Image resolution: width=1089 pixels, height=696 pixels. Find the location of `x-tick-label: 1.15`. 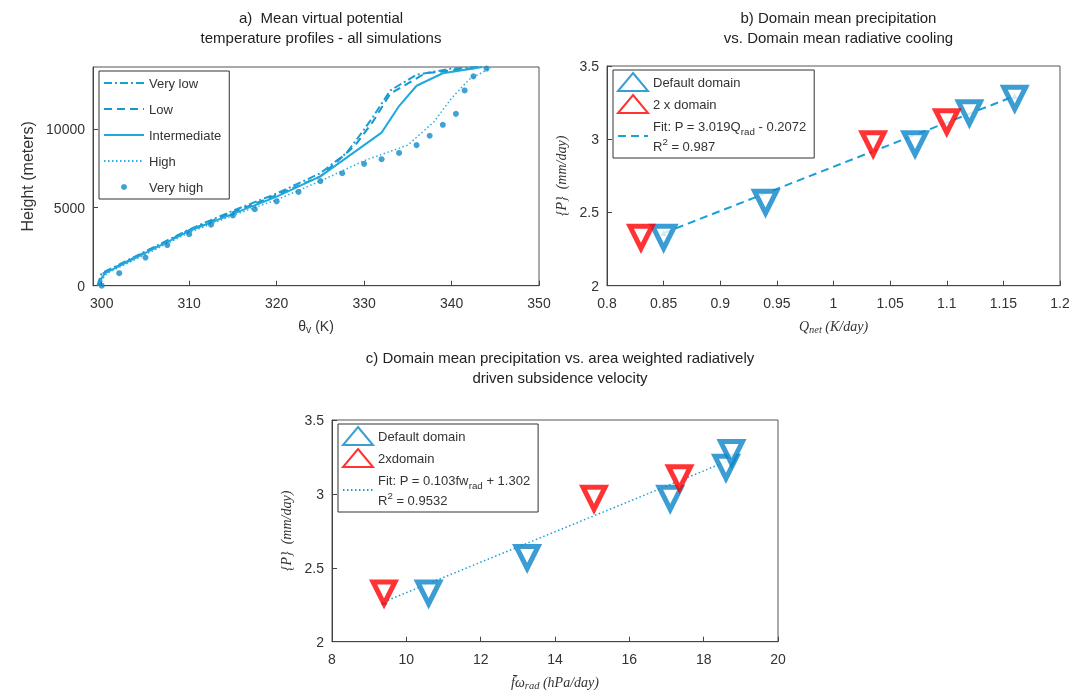

x-tick-label: 1.15 is located at coordinates (1003, 302).